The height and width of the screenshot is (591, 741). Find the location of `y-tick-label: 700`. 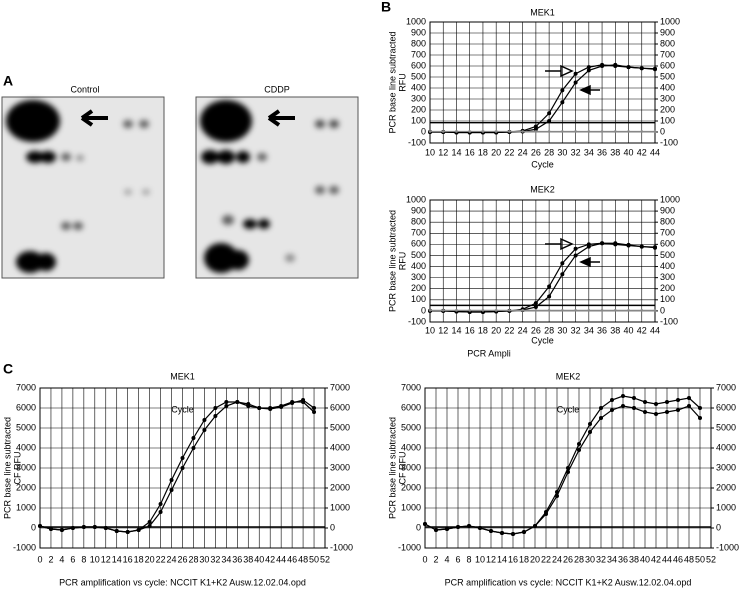

y-tick-label: 700 is located at coordinates (418, 233).